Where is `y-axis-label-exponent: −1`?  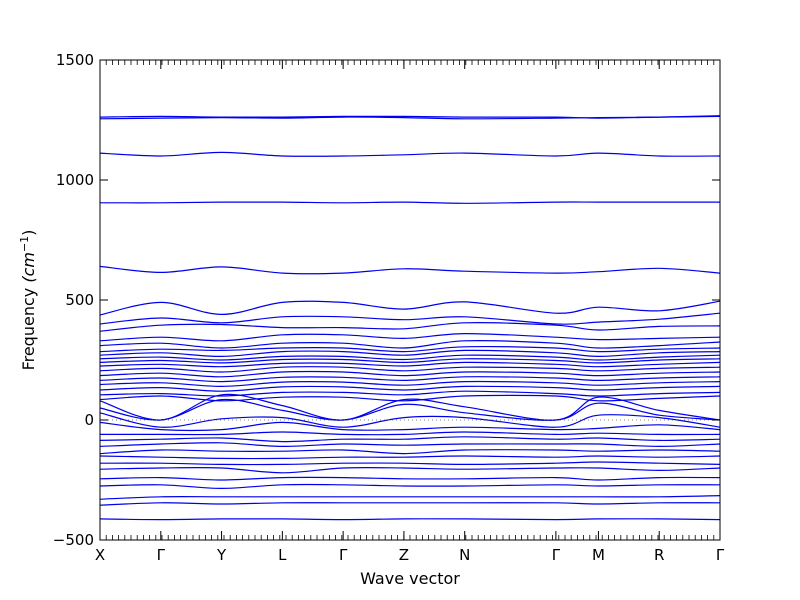 y-axis-label-exponent: −1 is located at coordinates (24, 244).